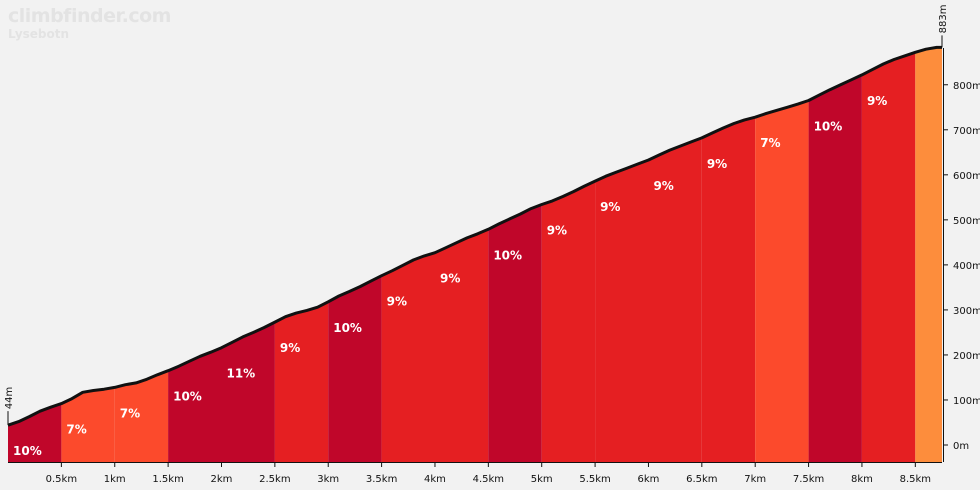 This screenshot has width=980, height=490. Describe the element at coordinates (187, 397) in the screenshot. I see `gradient-label-4: 10%` at that location.